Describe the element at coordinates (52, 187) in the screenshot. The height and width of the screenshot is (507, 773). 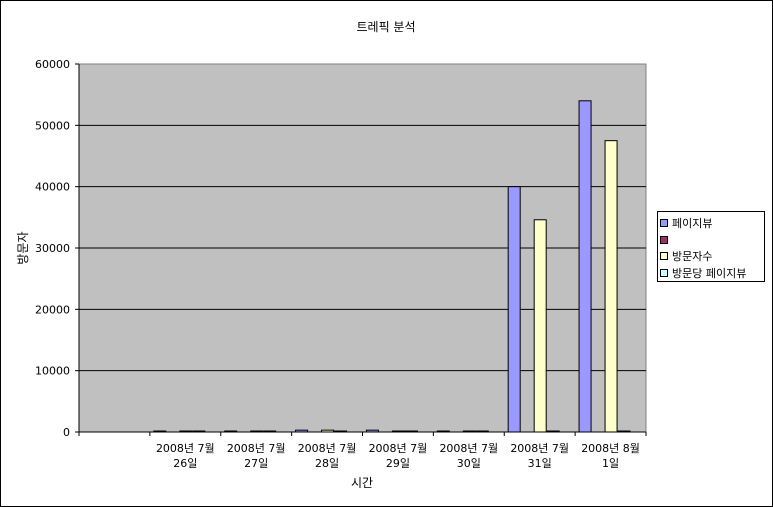
I see `y-tick-label: 40000` at that location.